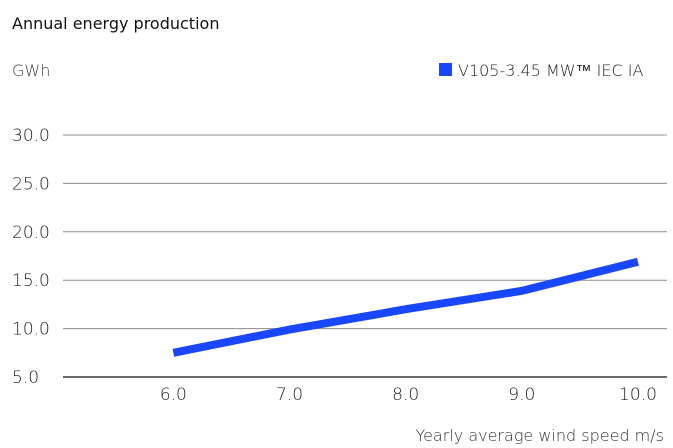 The width and height of the screenshot is (673, 448). What do you see at coordinates (31, 281) in the screenshot?
I see `y-tick-label: 15.0` at bounding box center [31, 281].